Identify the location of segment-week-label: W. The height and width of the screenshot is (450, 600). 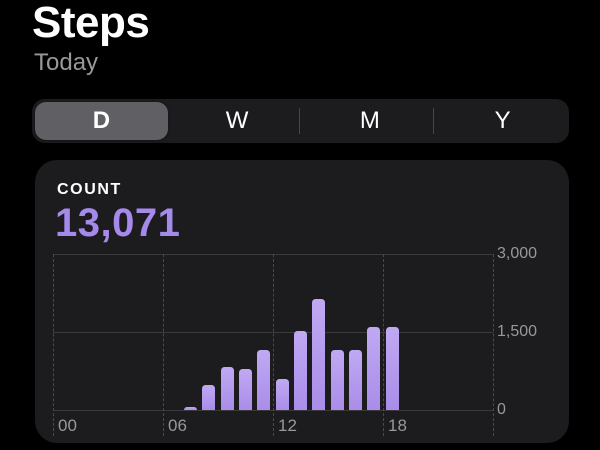
(237, 120).